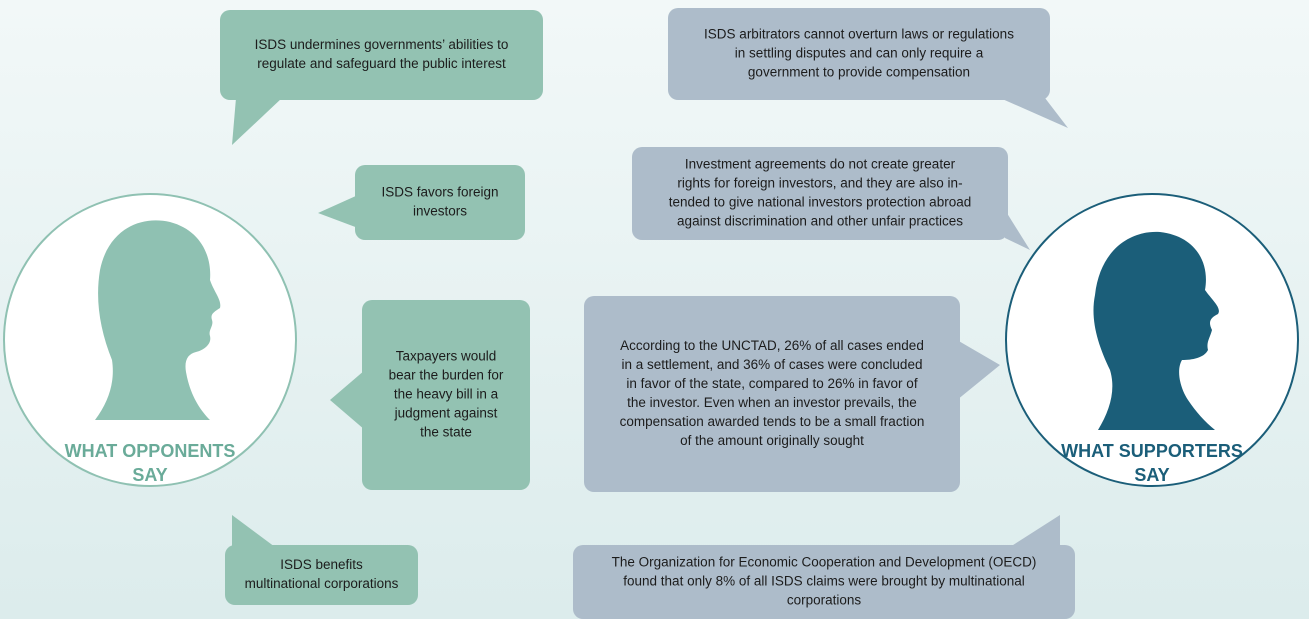 The height and width of the screenshot is (619, 1309). What do you see at coordinates (1151, 475) in the screenshot?
I see `supporter-label: SAY` at bounding box center [1151, 475].